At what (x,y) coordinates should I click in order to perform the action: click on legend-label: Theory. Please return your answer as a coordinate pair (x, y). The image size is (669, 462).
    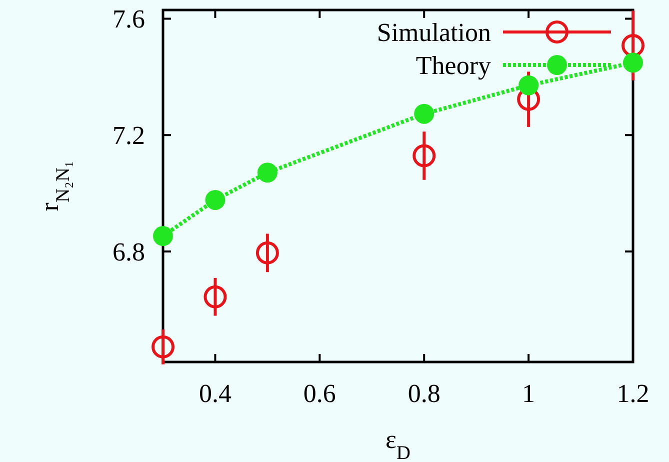
    Looking at the image, I should click on (453, 65).